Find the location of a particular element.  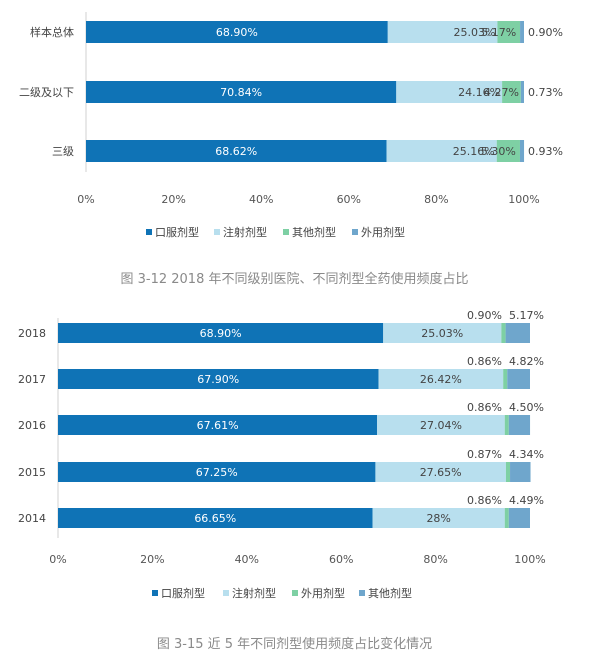

category-label: 2018 is located at coordinates (32, 333).